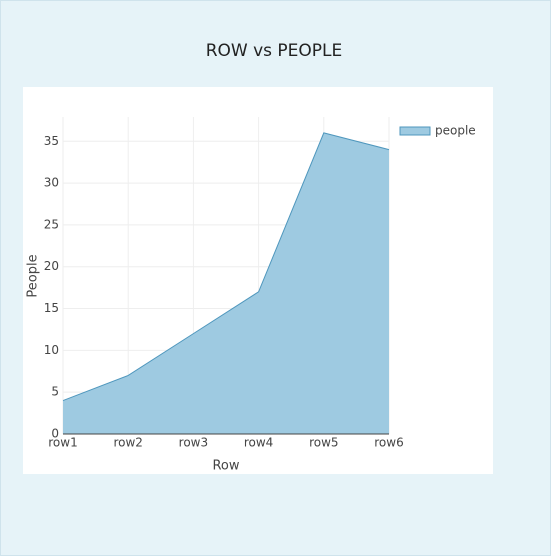 The height and width of the screenshot is (556, 551). Describe the element at coordinates (51, 350) in the screenshot. I see `y-tick-label: 10` at that location.